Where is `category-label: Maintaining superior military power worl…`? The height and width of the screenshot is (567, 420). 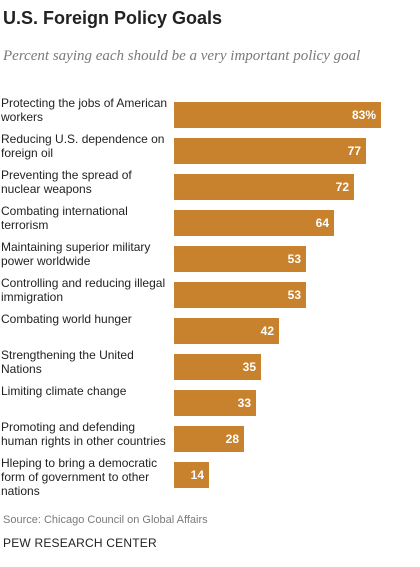
category-label: Maintaining superior military power worl… is located at coordinates (76, 254).